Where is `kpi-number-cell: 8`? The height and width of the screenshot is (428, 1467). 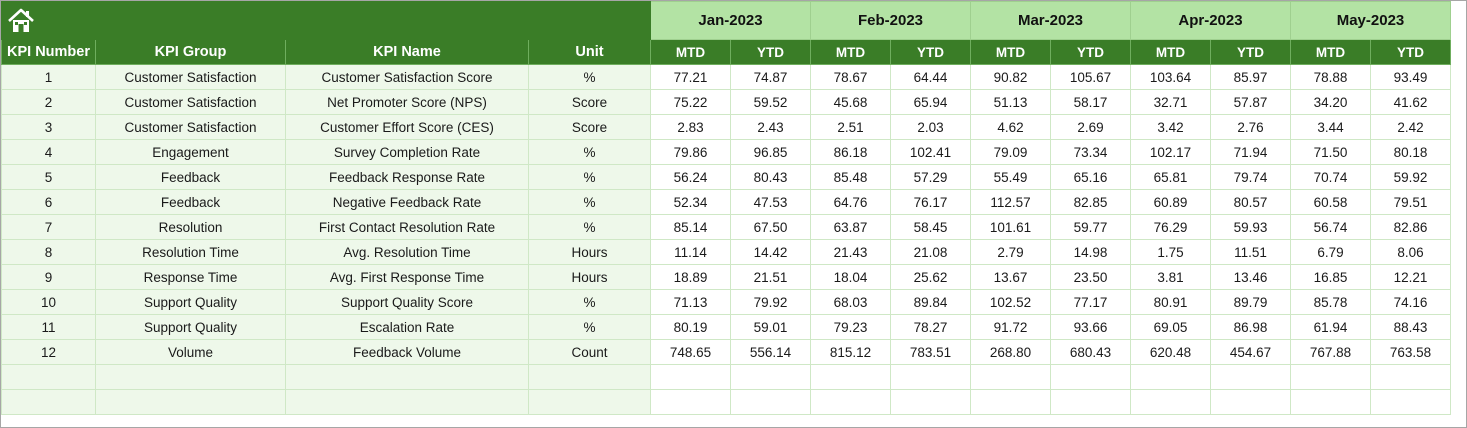
kpi-number-cell: 8 is located at coordinates (48, 252).